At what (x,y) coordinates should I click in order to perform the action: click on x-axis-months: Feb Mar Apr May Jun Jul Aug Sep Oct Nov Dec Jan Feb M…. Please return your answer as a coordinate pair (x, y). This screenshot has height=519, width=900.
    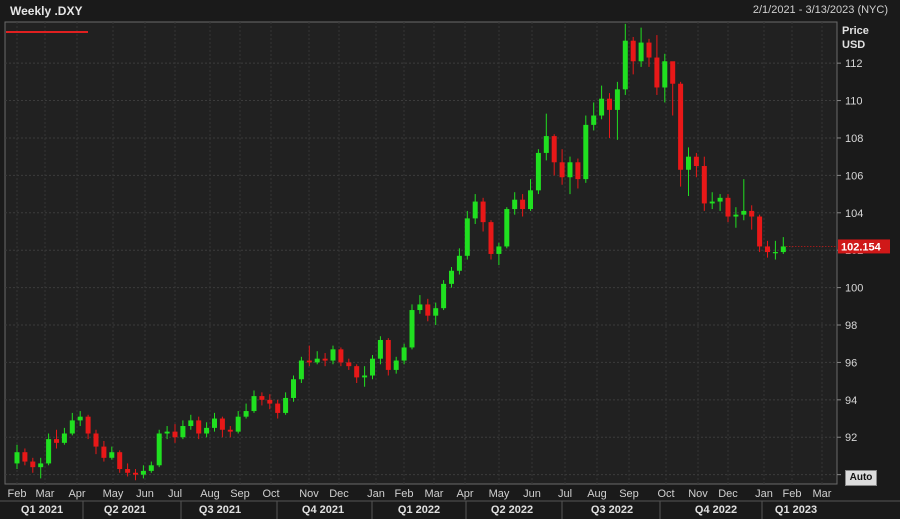
    Looking at the image, I should click on (420, 494).